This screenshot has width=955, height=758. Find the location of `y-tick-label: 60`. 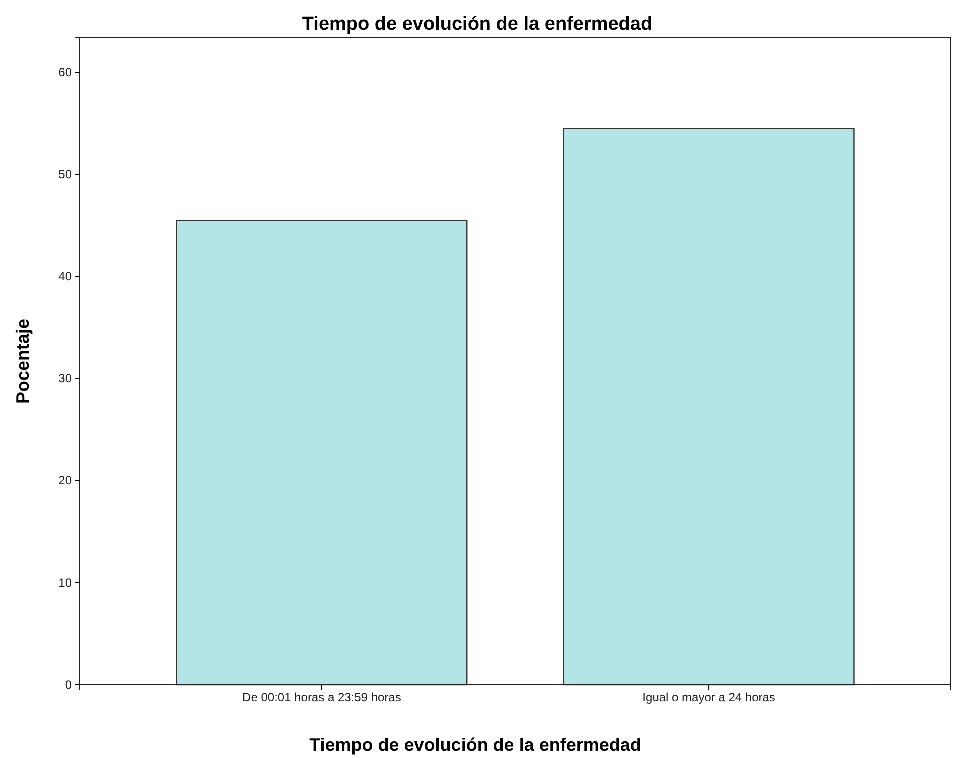

y-tick-label: 60 is located at coordinates (65, 73).